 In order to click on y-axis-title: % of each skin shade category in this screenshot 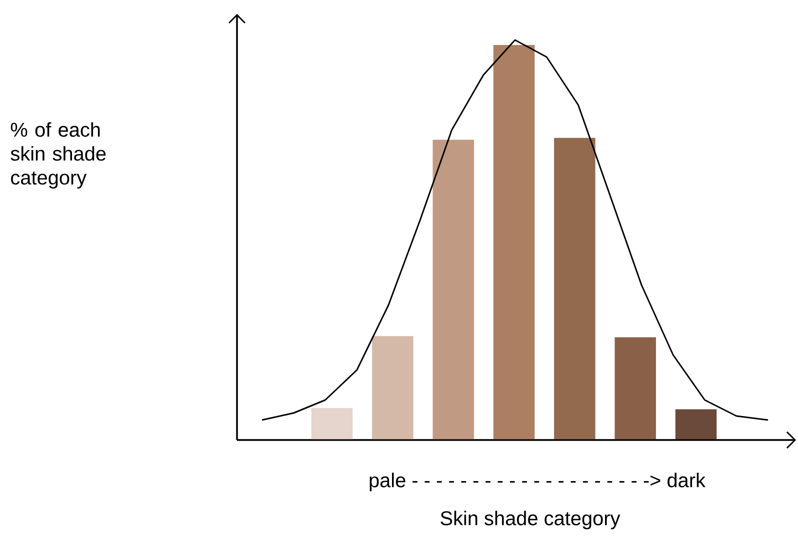, I will do `click(58, 155)`.